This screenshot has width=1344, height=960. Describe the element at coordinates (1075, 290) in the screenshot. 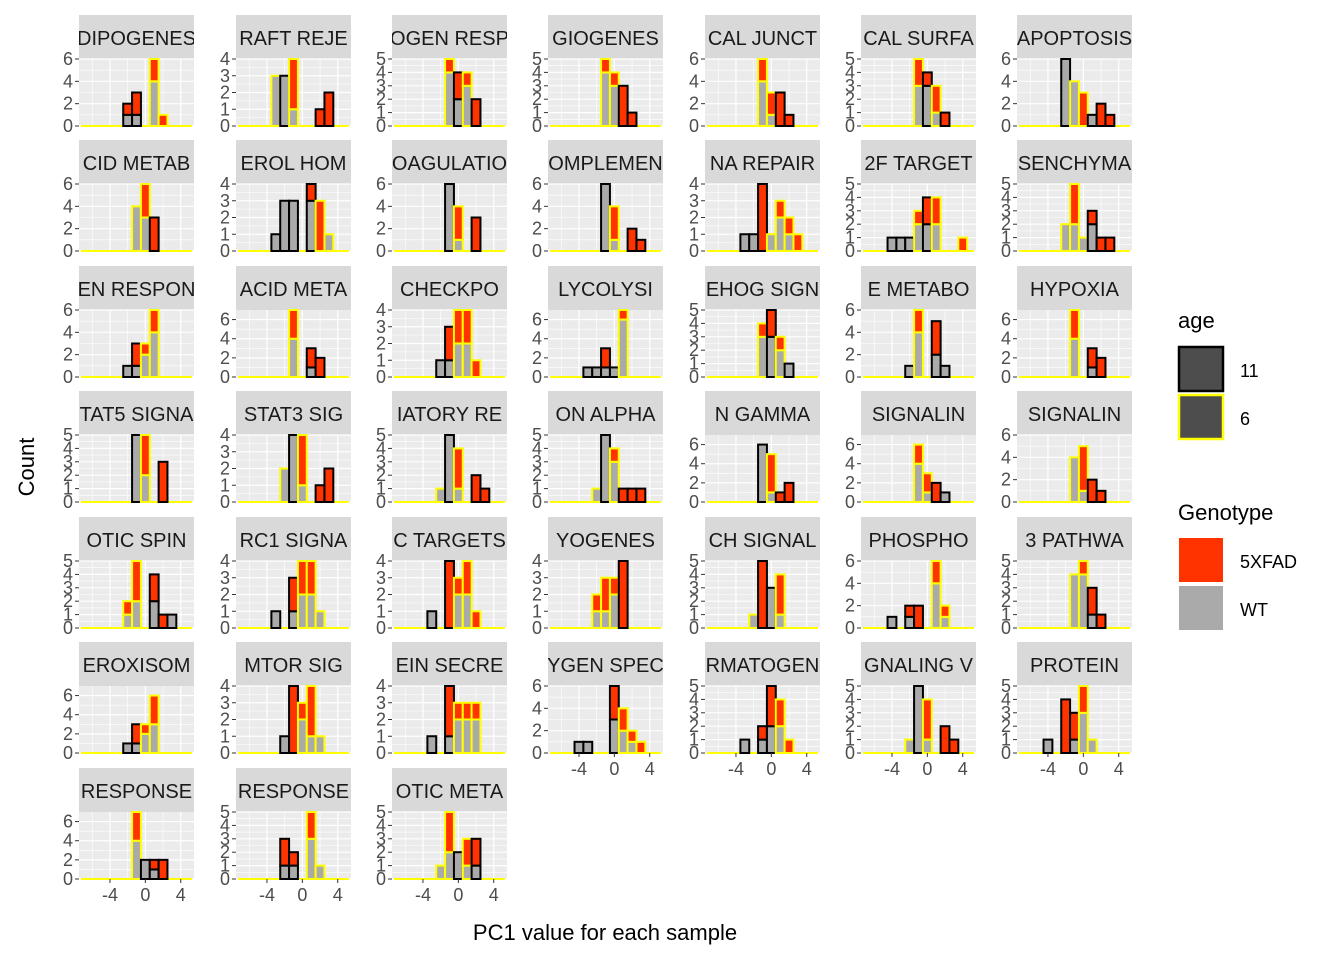

I see `facet-title: HYPOXIA` at that location.